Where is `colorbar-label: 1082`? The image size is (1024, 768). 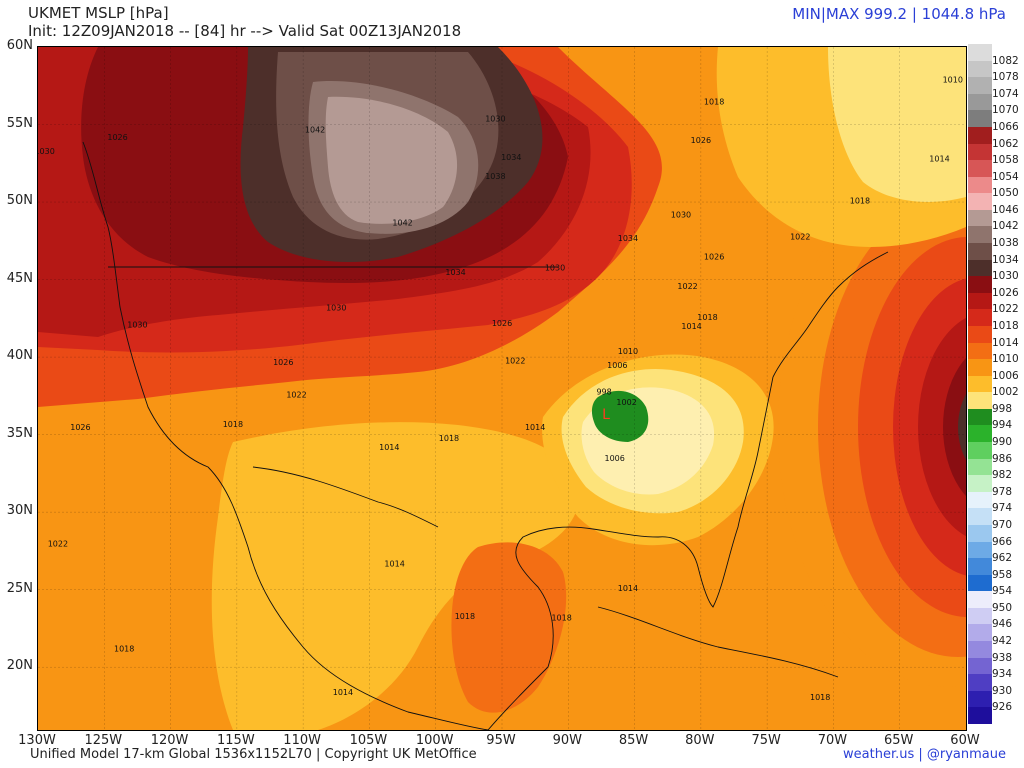
colorbar-label: 1082 is located at coordinates (1005, 60).